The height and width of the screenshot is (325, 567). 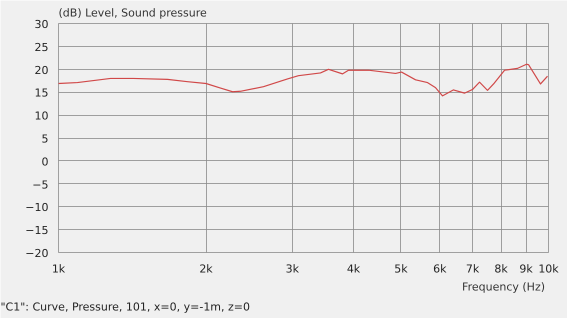 What do you see at coordinates (504, 287) in the screenshot?
I see `x-axis-title: Frequency (Hz)` at bounding box center [504, 287].